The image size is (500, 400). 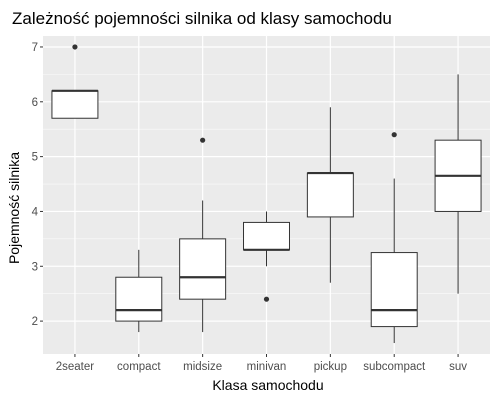 What do you see at coordinates (394, 238) in the screenshot?
I see `box-subcompact` at bounding box center [394, 238].